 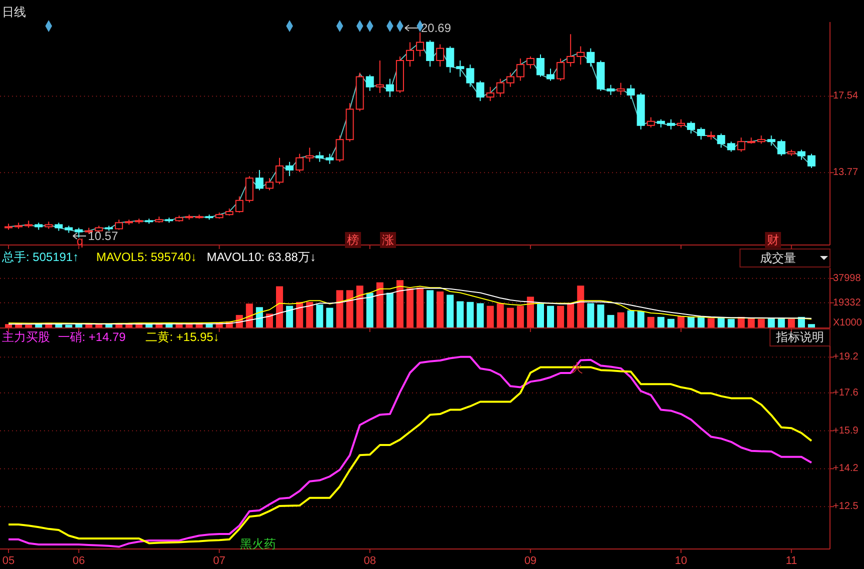 What do you see at coordinates (799, 337) in the screenshot?
I see `text: 指标说明` at bounding box center [799, 337].